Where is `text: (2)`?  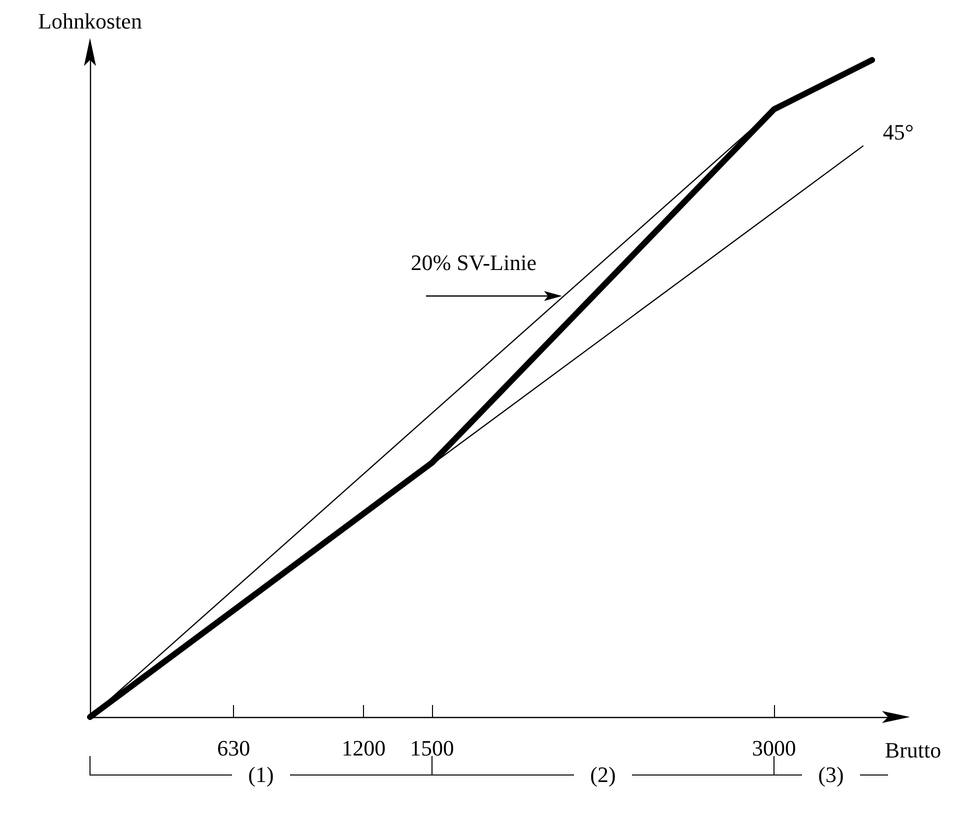
text: (2) is located at coordinates (603, 775).